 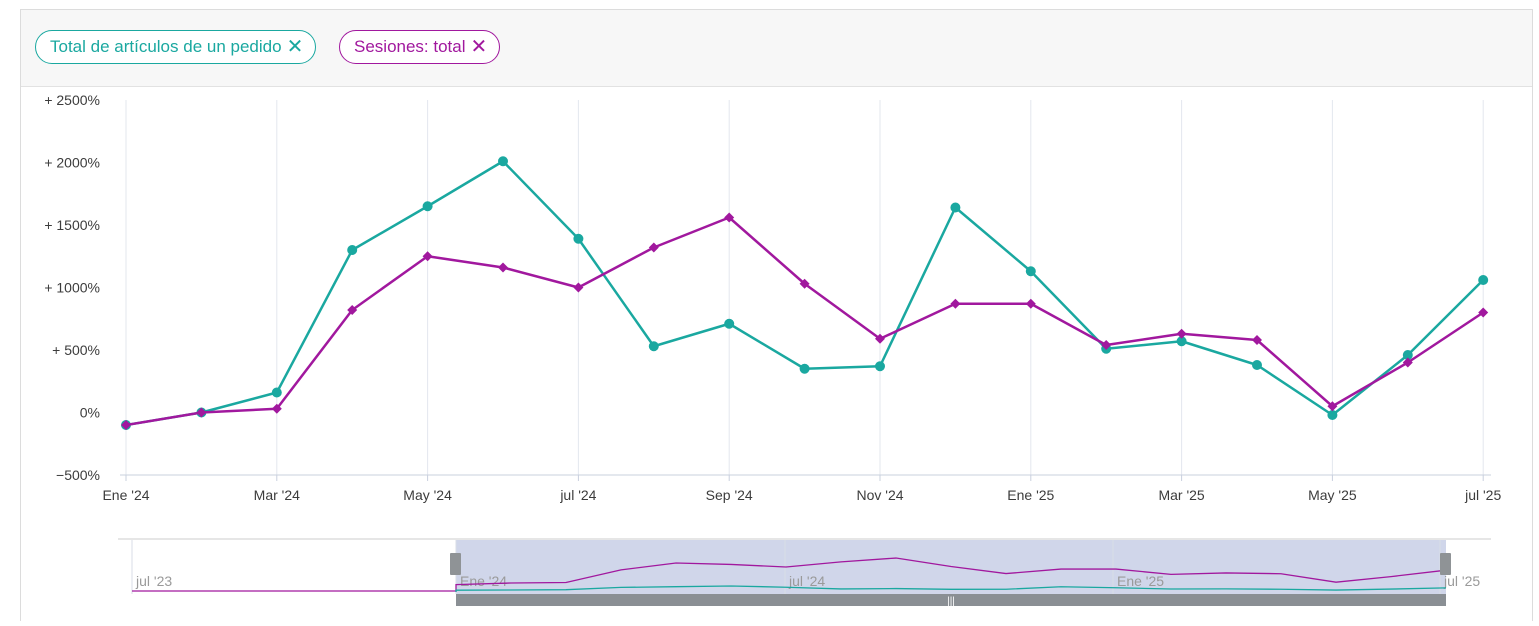 I want to click on grip-icon: |||, so click(x=951, y=601).